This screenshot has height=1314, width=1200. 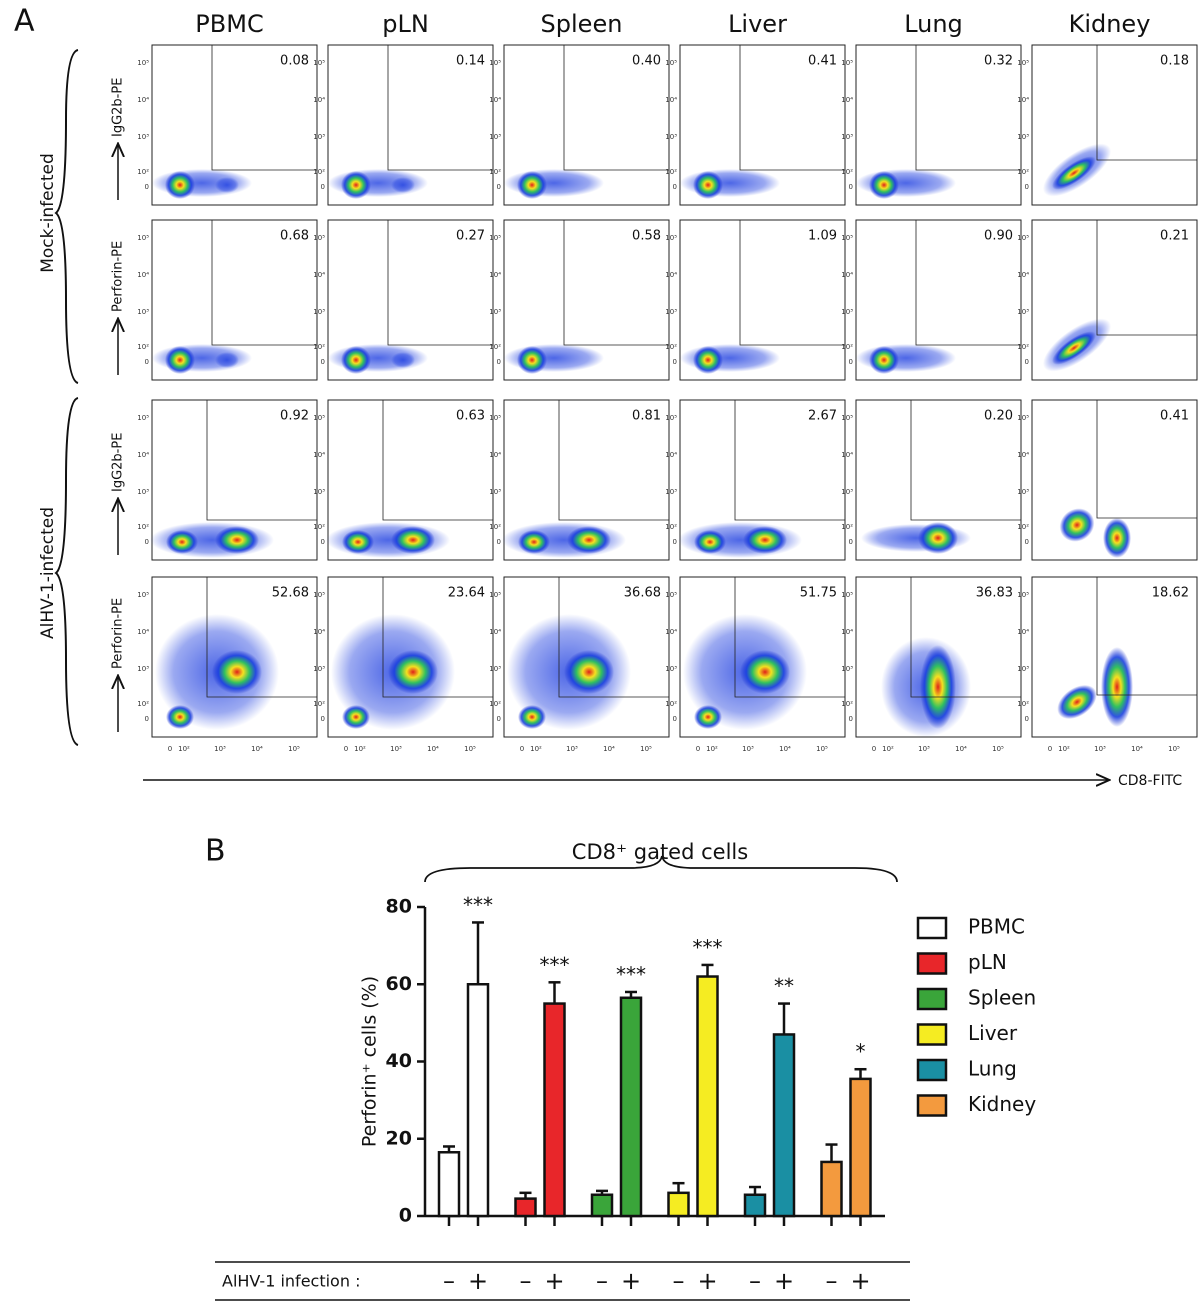 I want to click on gate-value: 0.21, so click(x=1174, y=236).